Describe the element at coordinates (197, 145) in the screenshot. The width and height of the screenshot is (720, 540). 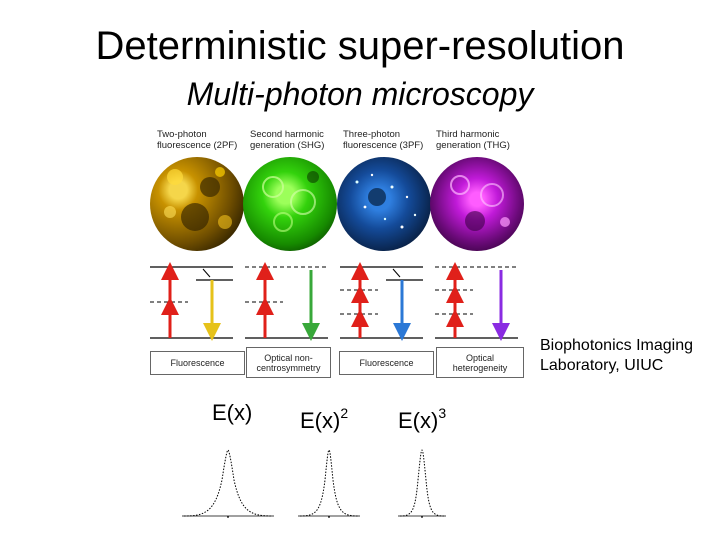
I see `channel-label-line: fluorescence (2PF)` at that location.